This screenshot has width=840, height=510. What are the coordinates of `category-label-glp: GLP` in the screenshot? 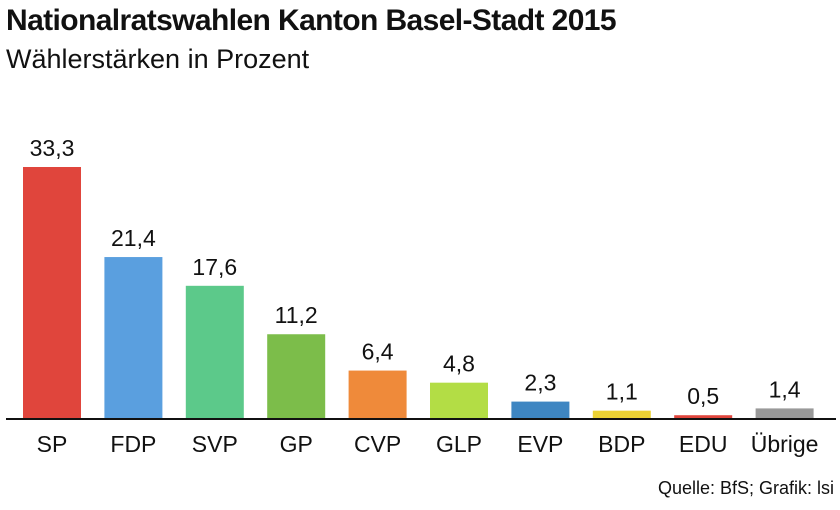 It's located at (459, 444).